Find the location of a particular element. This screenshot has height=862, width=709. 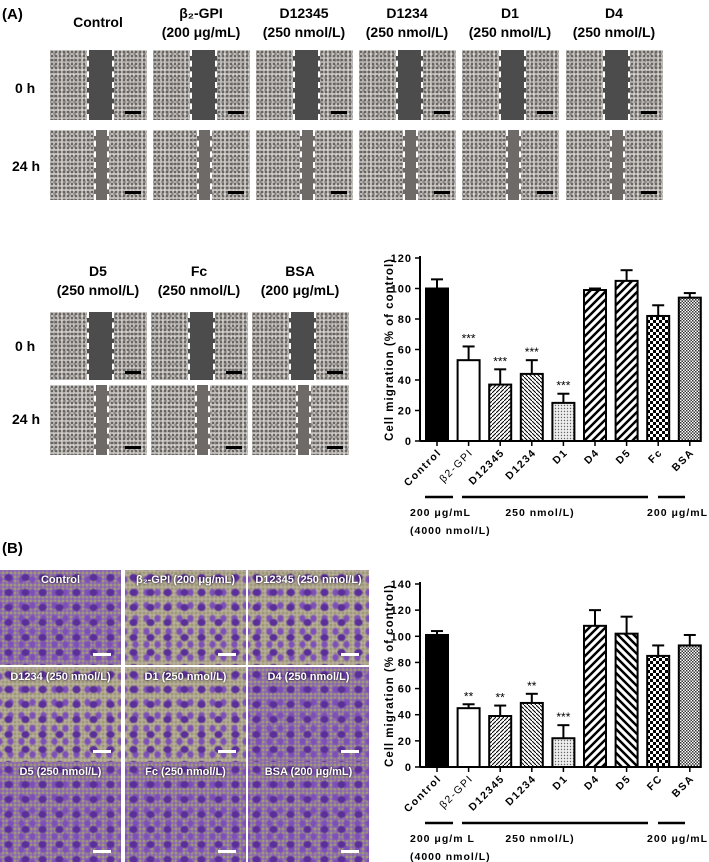

transwell-image: D5 (250 nmol/L) is located at coordinates (60, 812).